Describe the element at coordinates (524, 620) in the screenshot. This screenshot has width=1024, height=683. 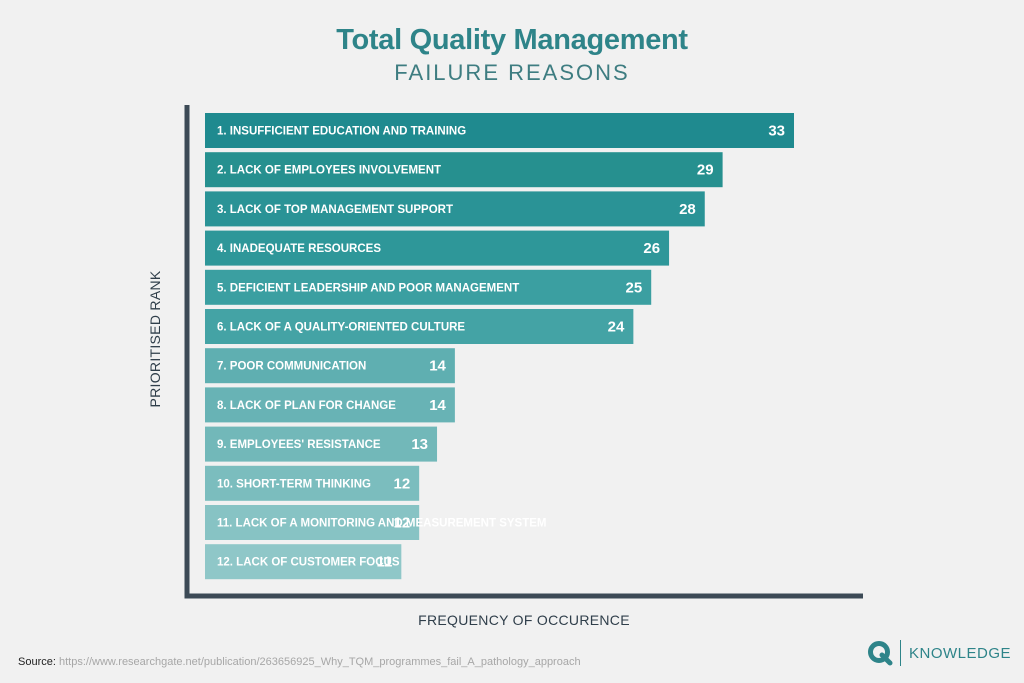
I see `x-axis-label: FREQUENCY OF OCCURENCE` at that location.